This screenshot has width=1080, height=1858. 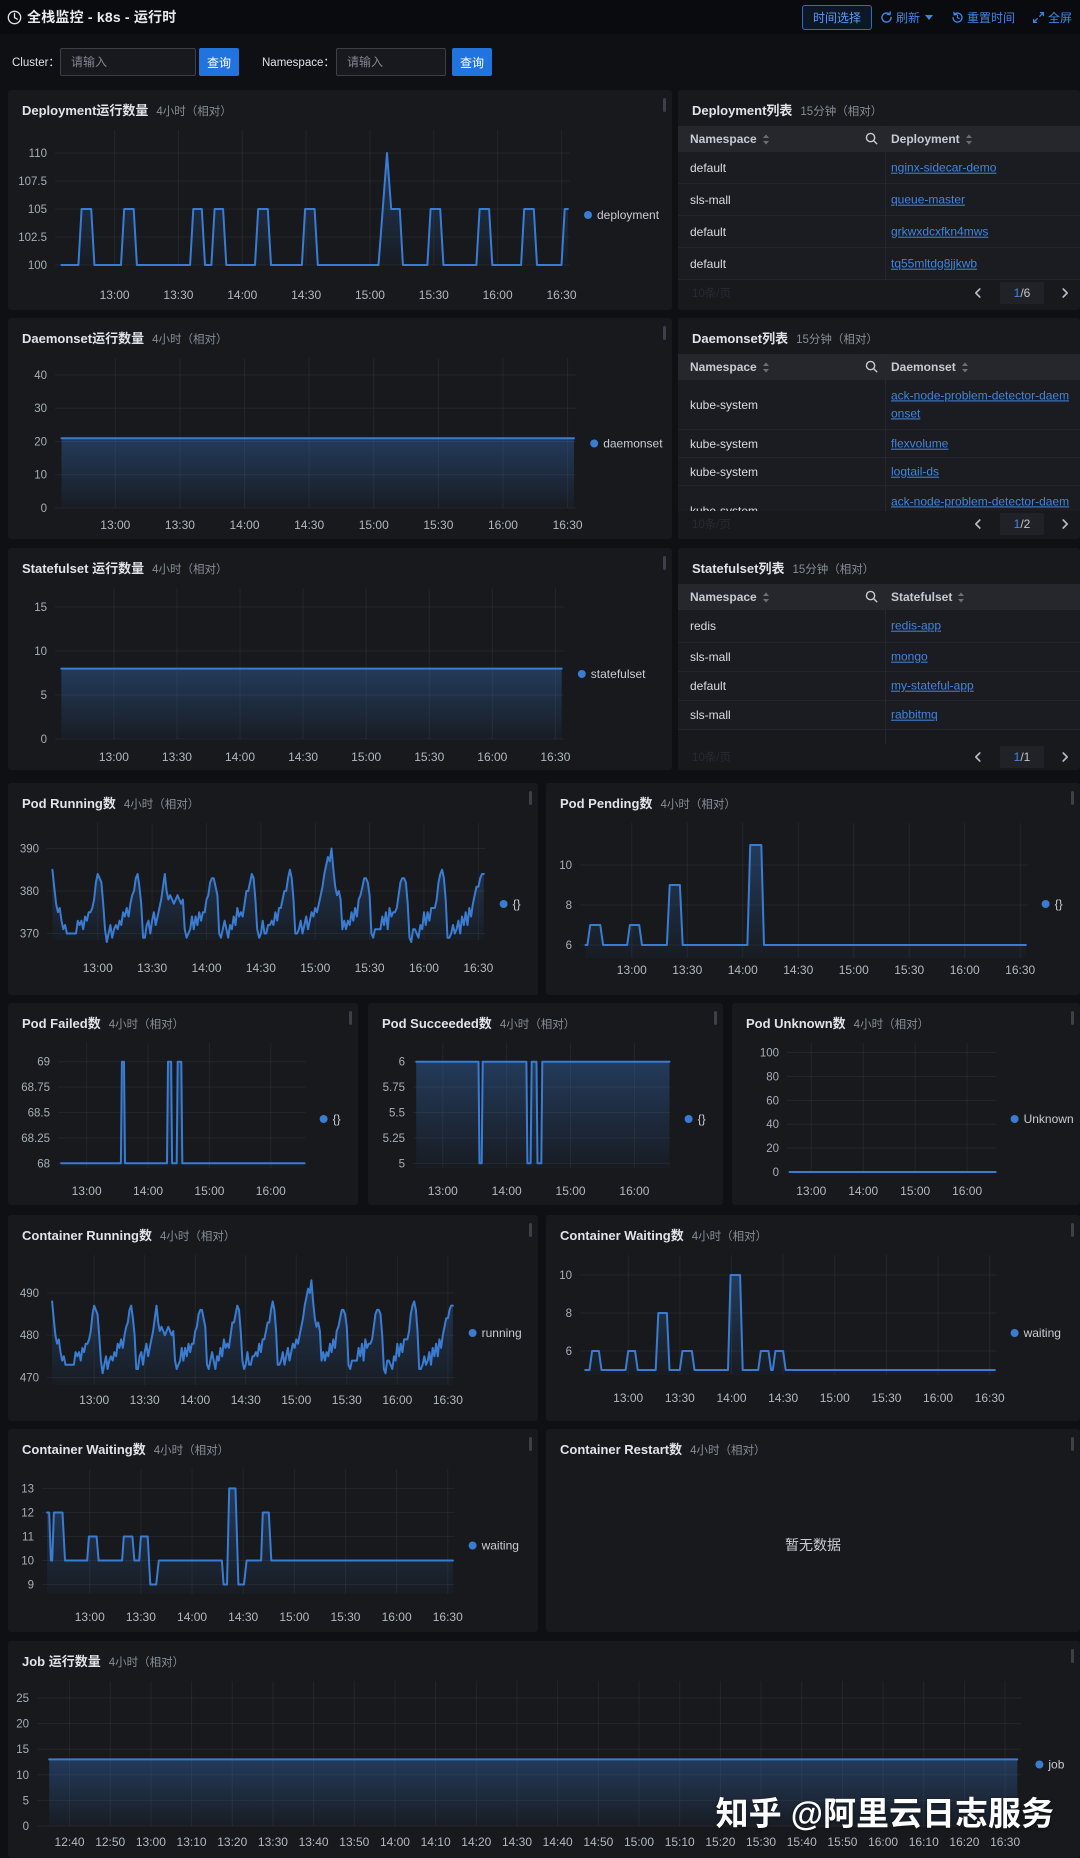 What do you see at coordinates (920, 443) in the screenshot?
I see `cell-workload-link: flexvolume` at bounding box center [920, 443].